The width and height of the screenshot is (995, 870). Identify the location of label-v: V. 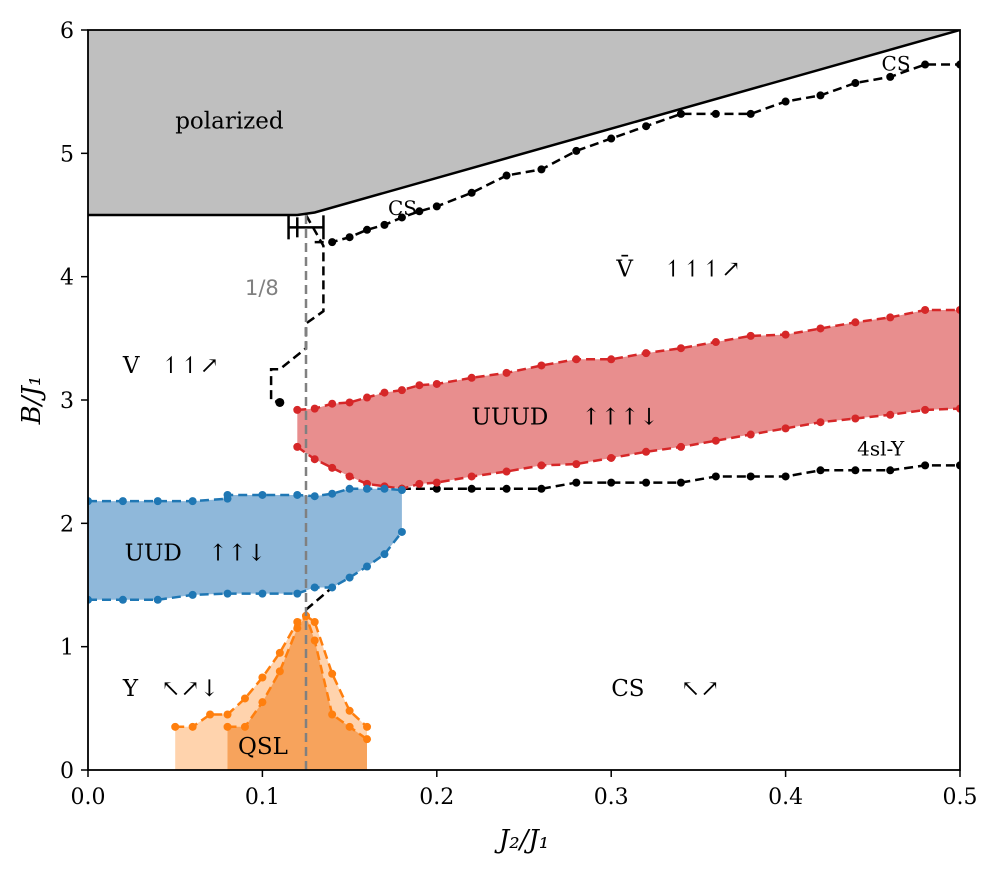
(131, 366).